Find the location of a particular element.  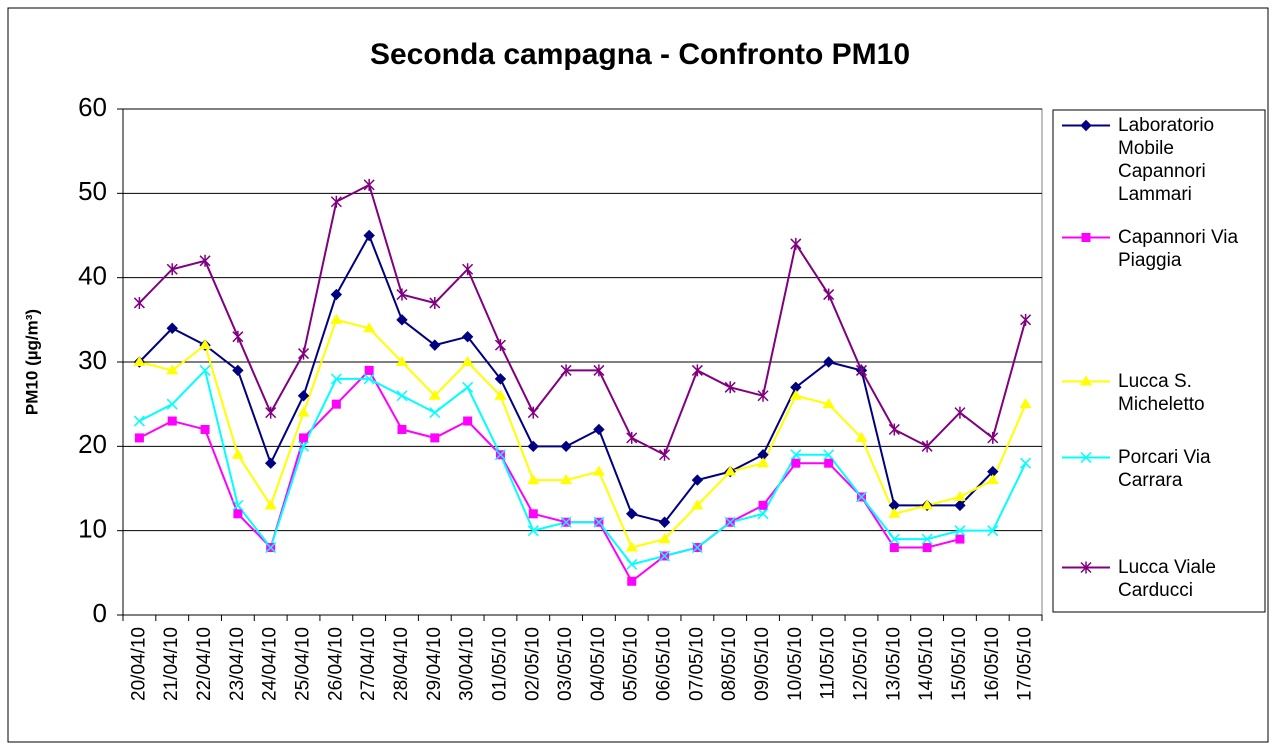

y-tick-label: 60 is located at coordinates (92, 107).